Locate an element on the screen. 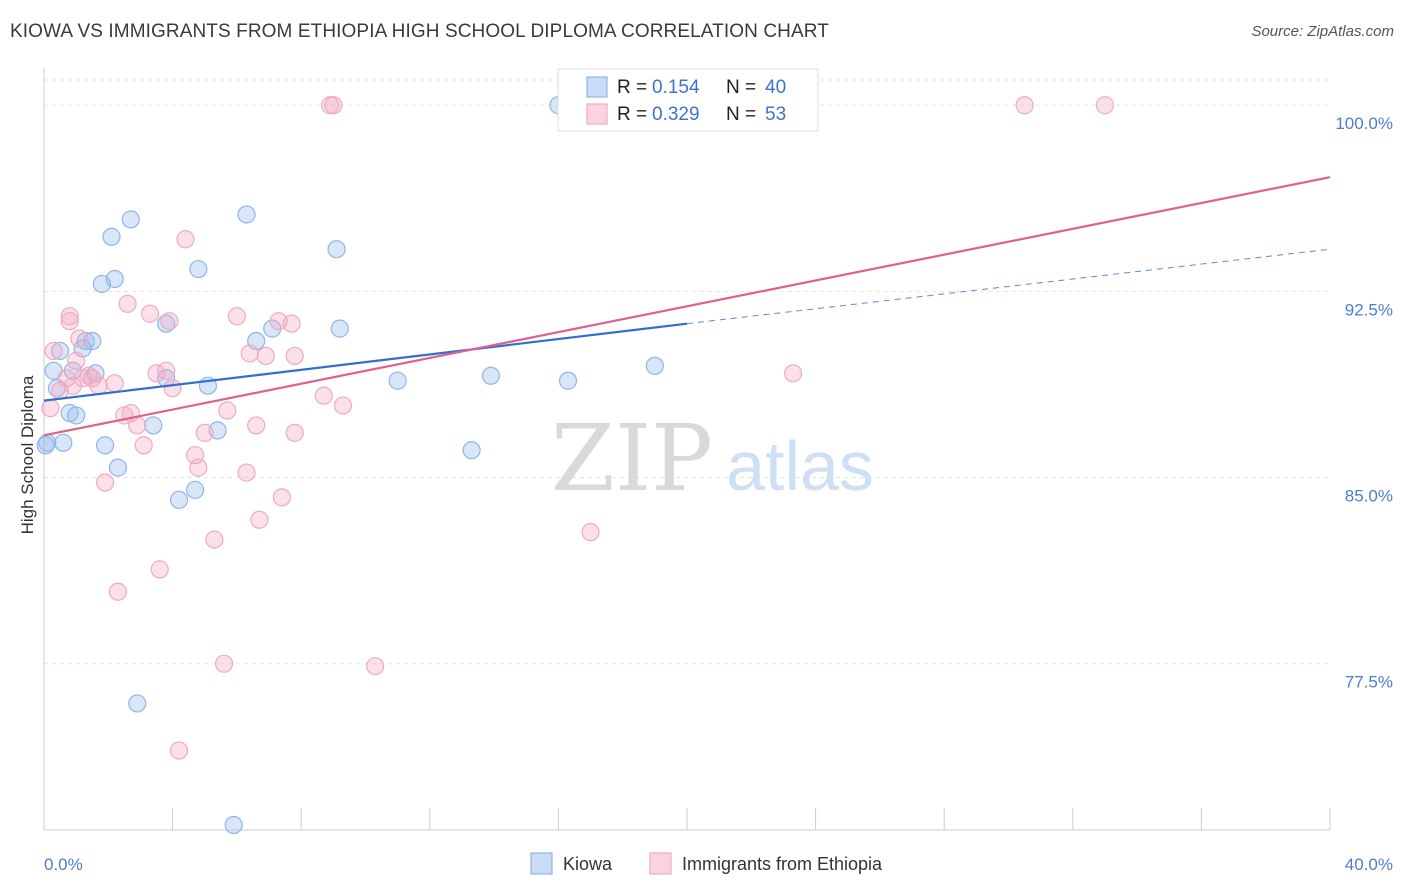 Image resolution: width=1406 pixels, height=892 pixels. bottom-legend-swatch-ethiopia is located at coordinates (660, 863).